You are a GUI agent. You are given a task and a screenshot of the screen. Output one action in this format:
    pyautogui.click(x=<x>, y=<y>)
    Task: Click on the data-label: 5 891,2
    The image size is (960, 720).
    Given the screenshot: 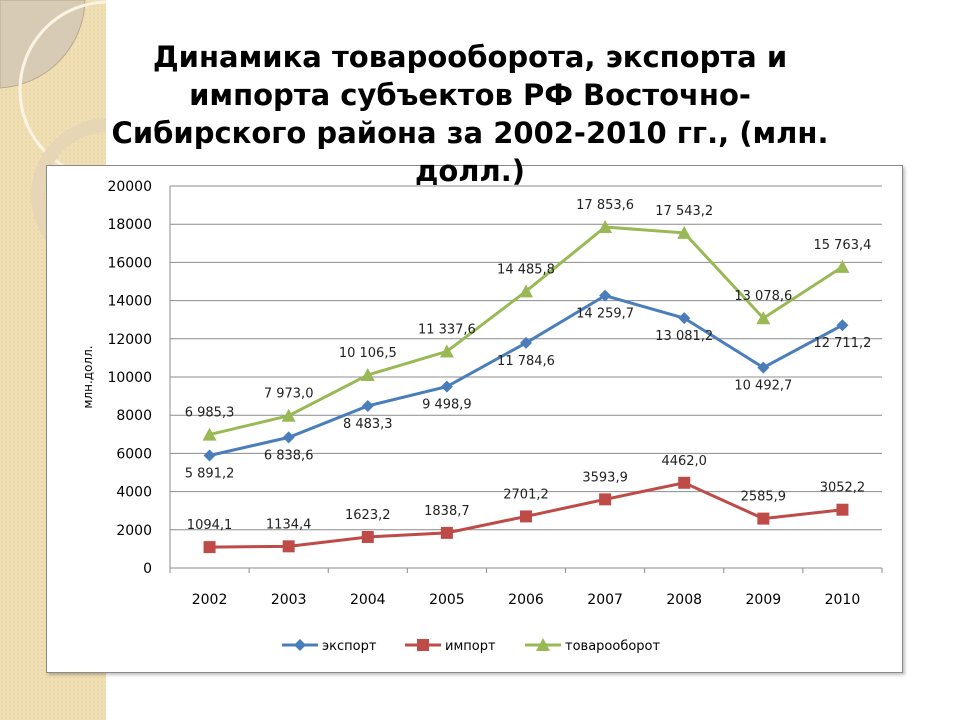 What is the action you would take?
    pyautogui.click(x=210, y=473)
    